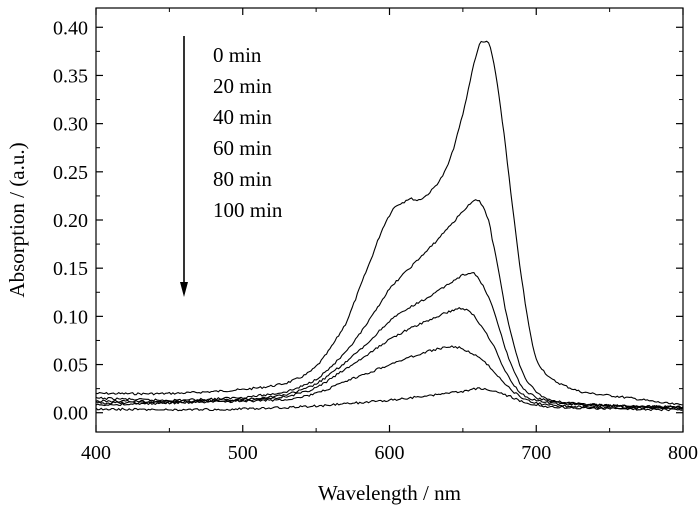 The image size is (700, 509). Describe the element at coordinates (70, 366) in the screenshot. I see `y-tick-label: 0.05` at that location.